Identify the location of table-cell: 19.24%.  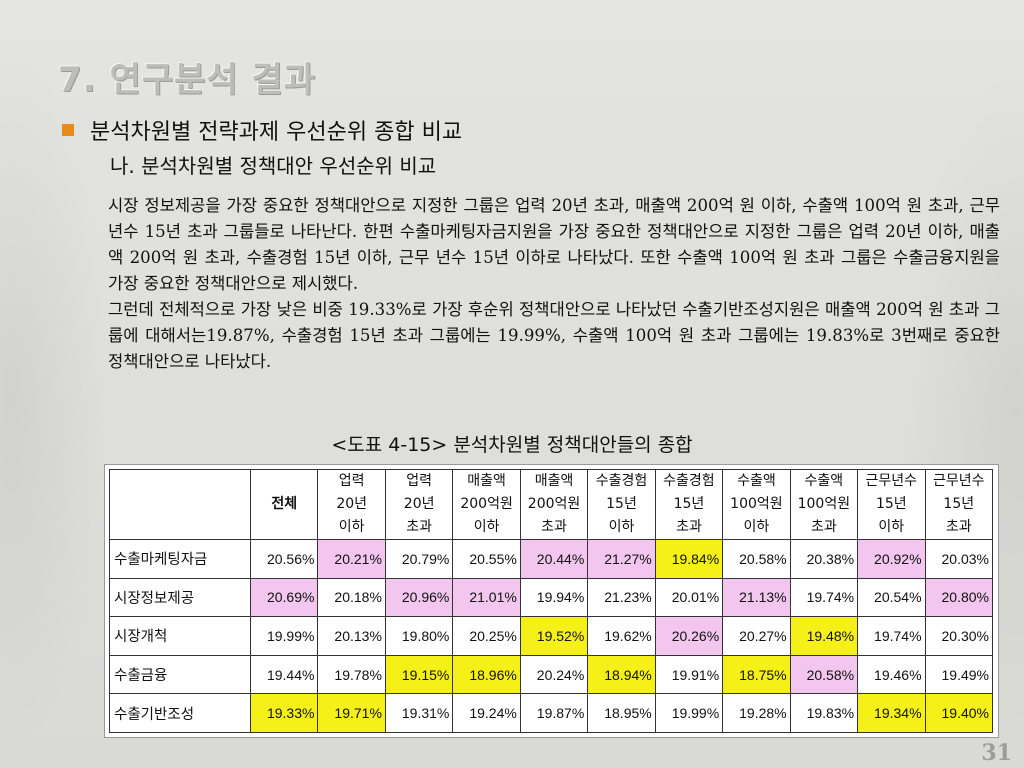
(486, 713).